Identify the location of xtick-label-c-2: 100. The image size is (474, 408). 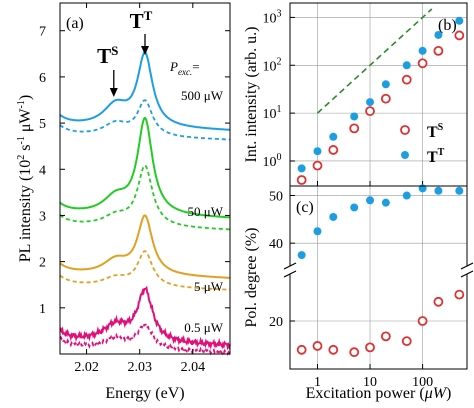
(422, 382).